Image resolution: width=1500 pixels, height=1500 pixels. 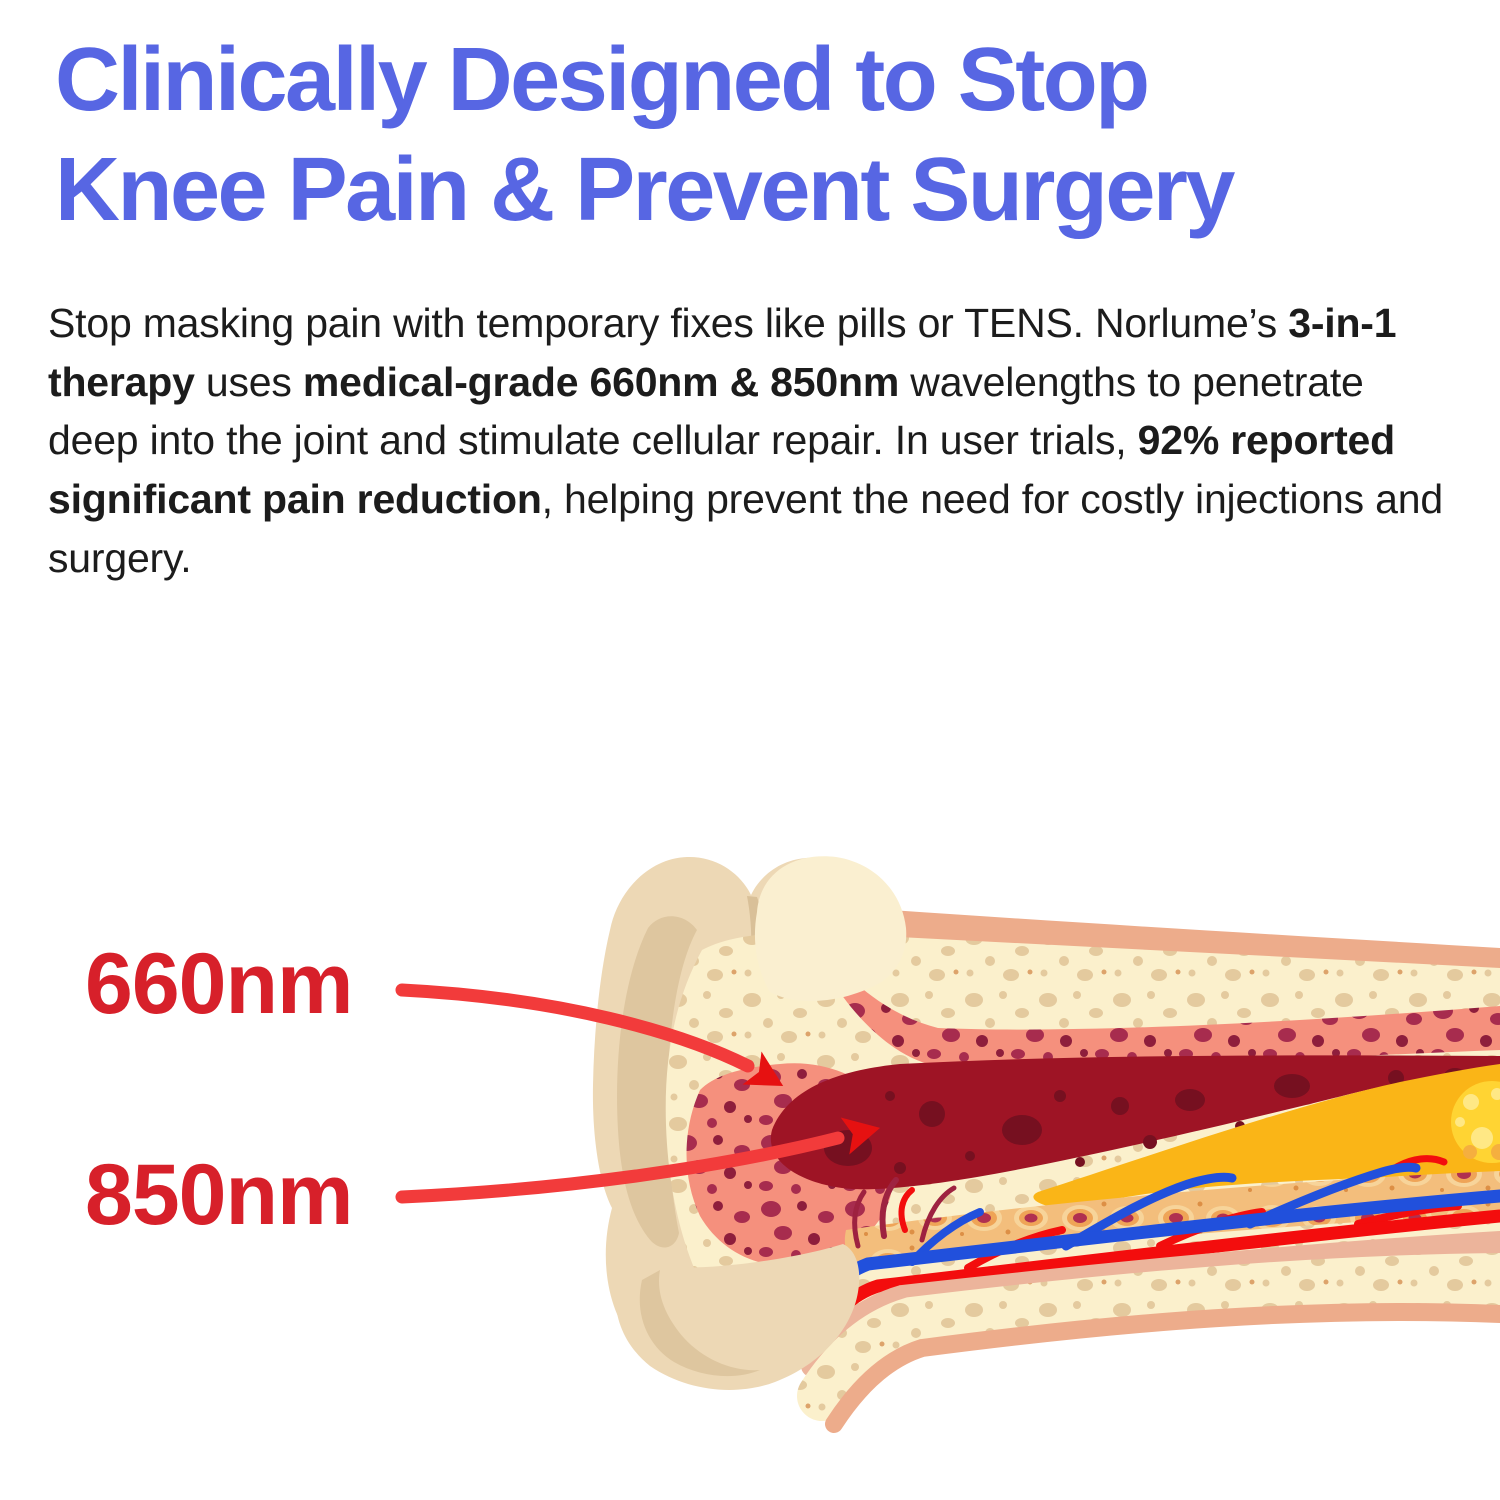 I want to click on arrow-660nm-line, so click(x=575, y=1028).